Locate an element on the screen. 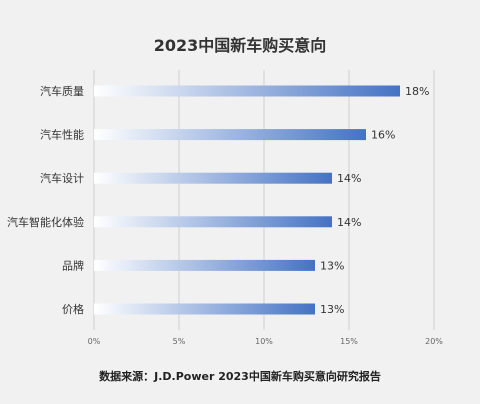 The width and height of the screenshot is (480, 404). category-label: 汽车质量 is located at coordinates (62, 91).